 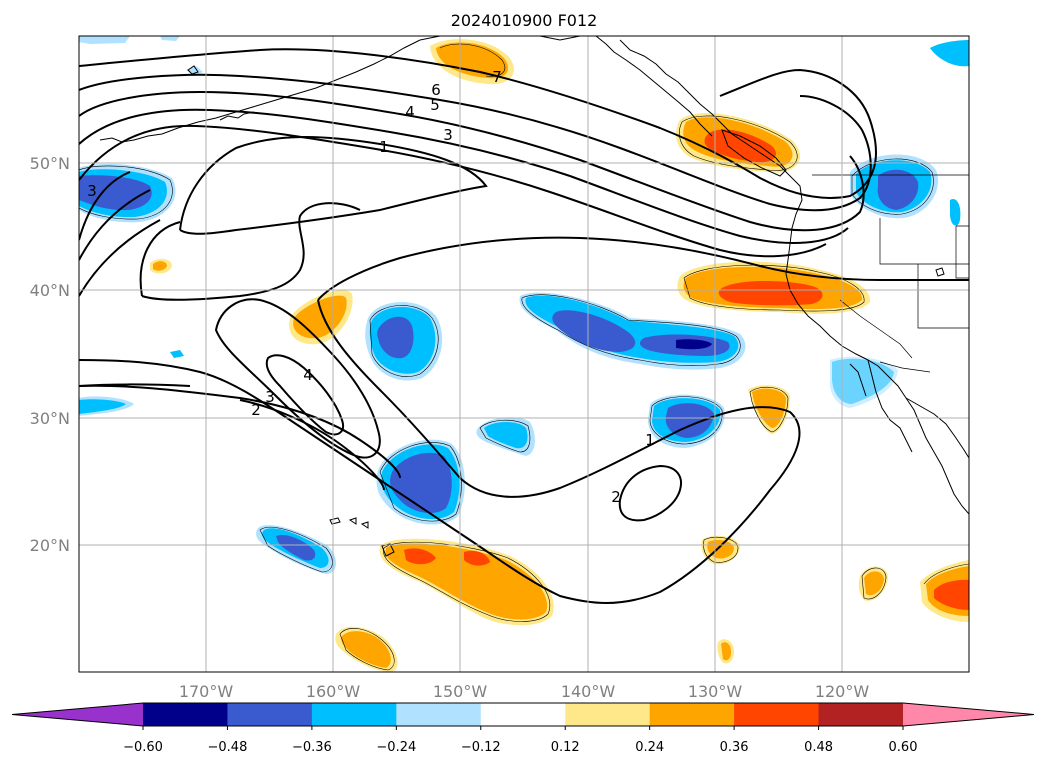 I want to click on anomaly-blue-topright, so click(x=949, y=53).